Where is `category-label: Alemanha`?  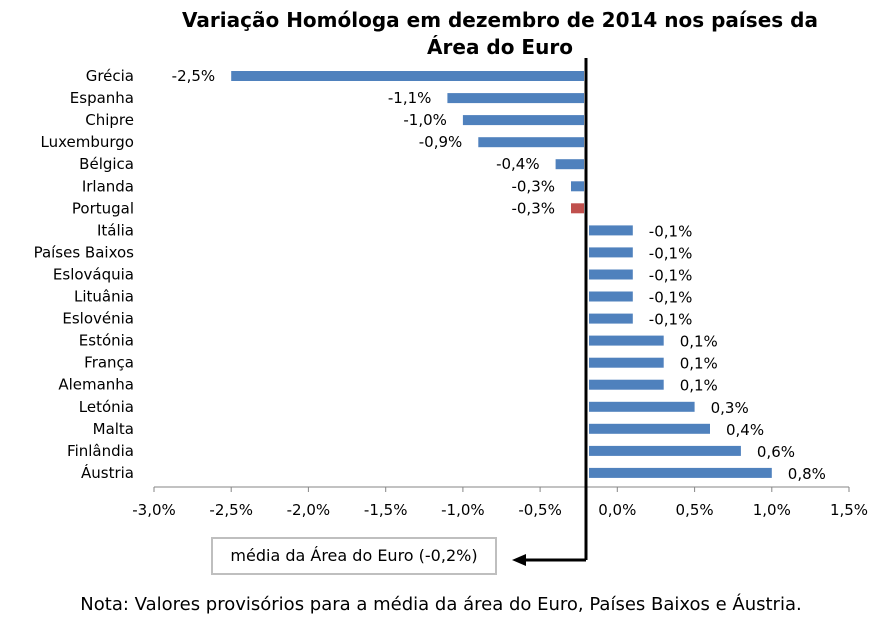 category-label: Alemanha is located at coordinates (96, 385).